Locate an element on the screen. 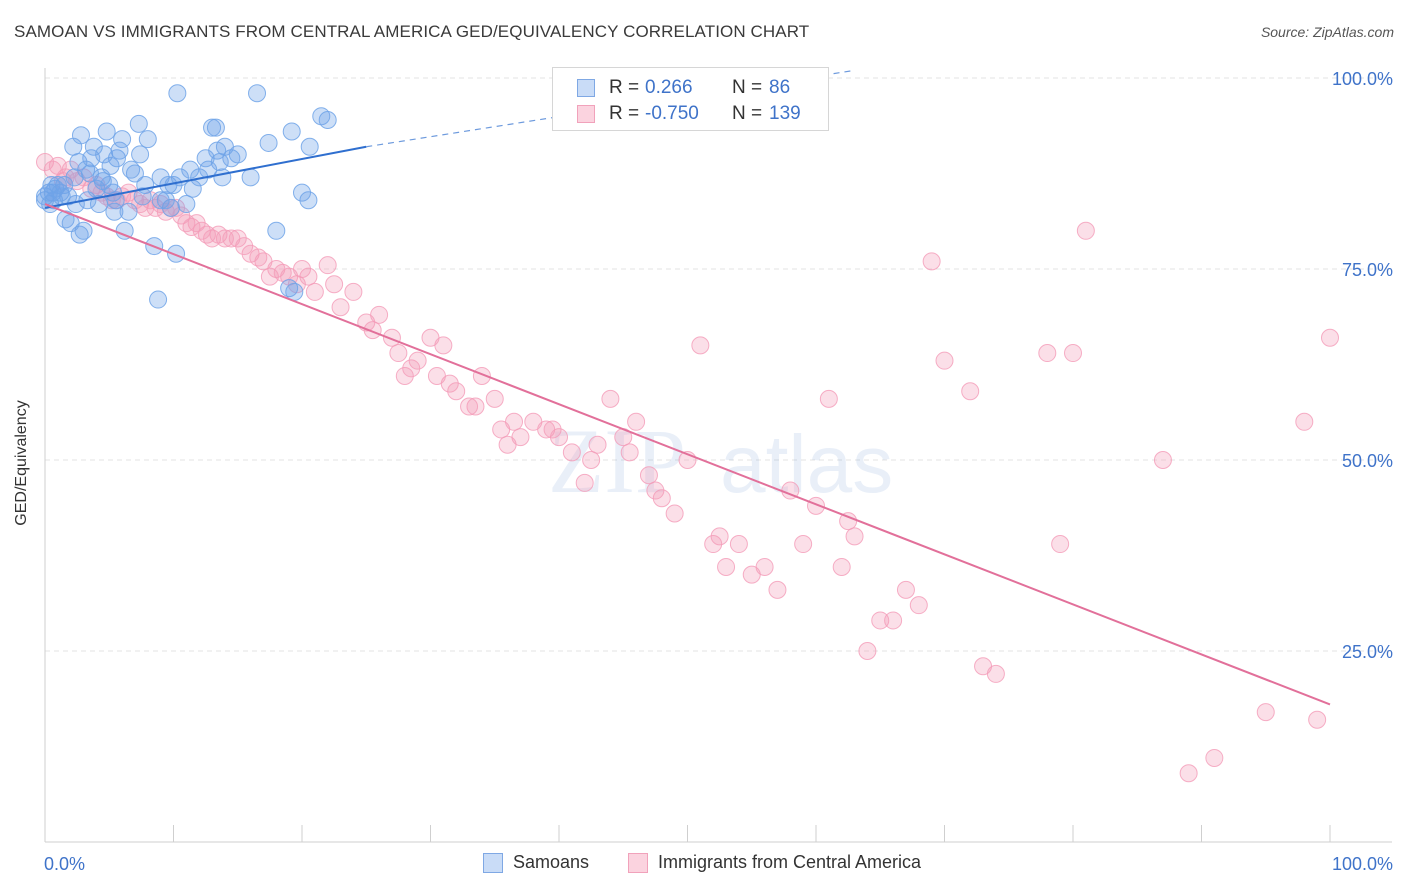 This screenshot has height=892, width=1406. y-tick-label: 50.0% is located at coordinates (1367, 461).